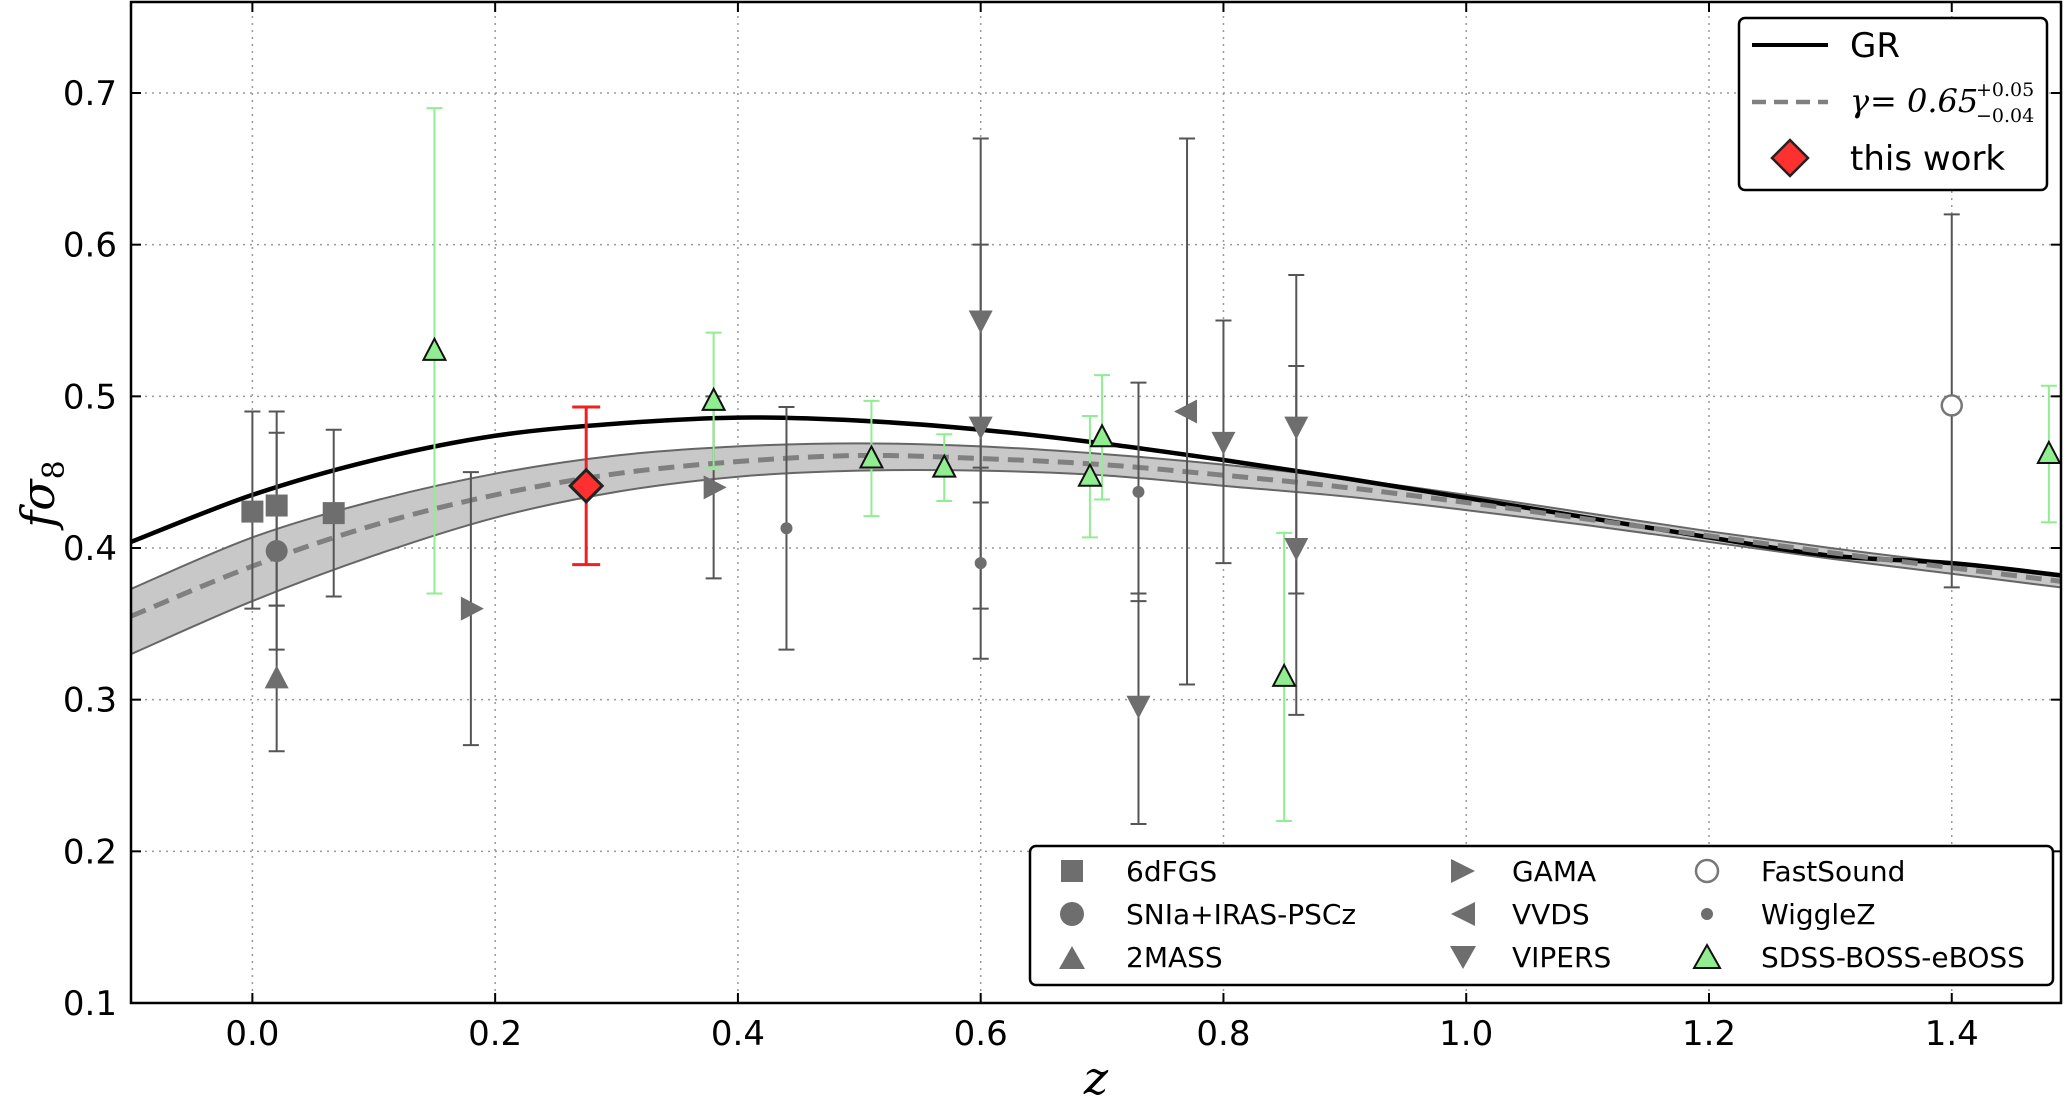 This screenshot has width=2070, height=1097. I want to click on x-tick-label: 1.4, so click(1952, 1034).